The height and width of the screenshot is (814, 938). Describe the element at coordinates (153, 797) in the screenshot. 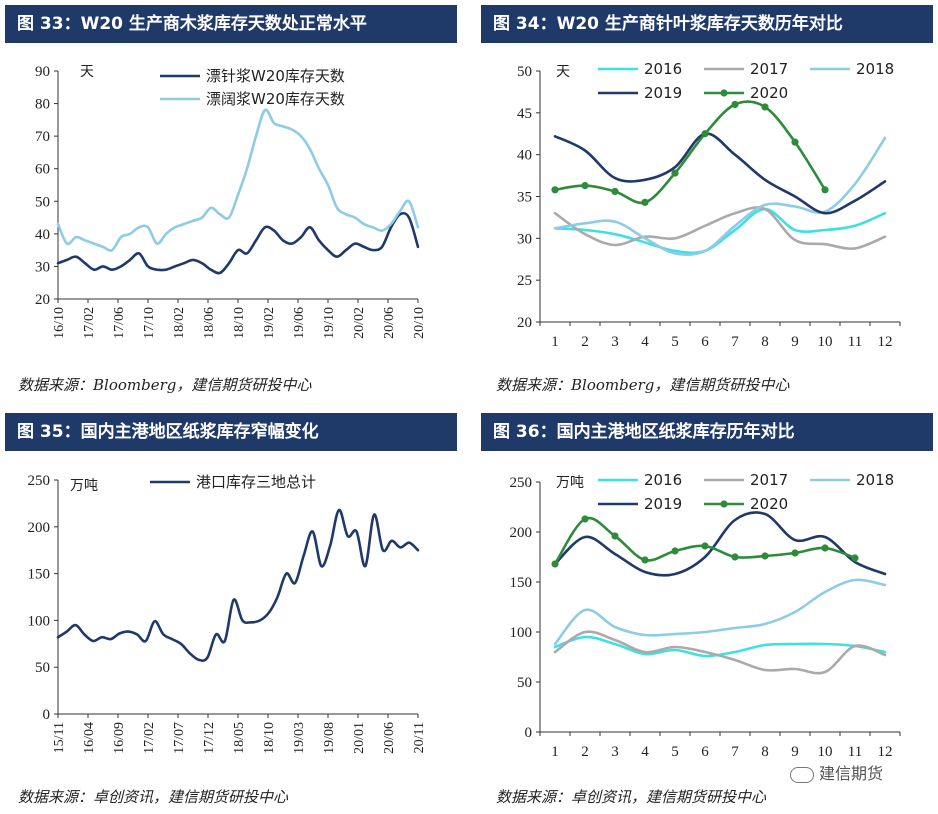

I see `source-note-35: 数据来源：卓创资讯，建信期货研投中心` at that location.